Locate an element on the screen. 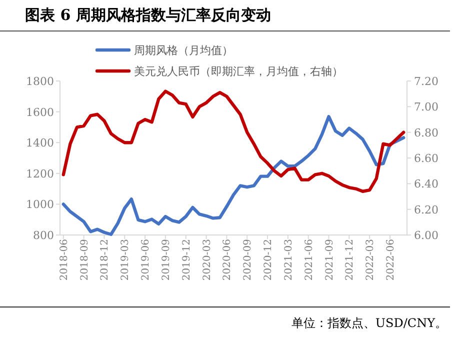 The height and width of the screenshot is (341, 459). y-tick-label: 800 is located at coordinates (43, 235).